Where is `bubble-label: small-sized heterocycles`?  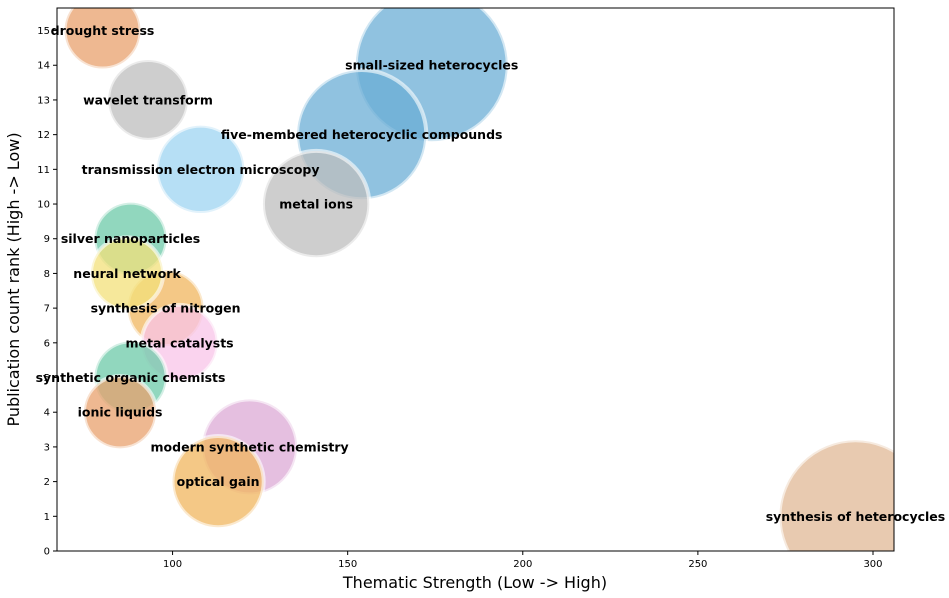 bubble-label: small-sized heterocycles is located at coordinates (431, 65).